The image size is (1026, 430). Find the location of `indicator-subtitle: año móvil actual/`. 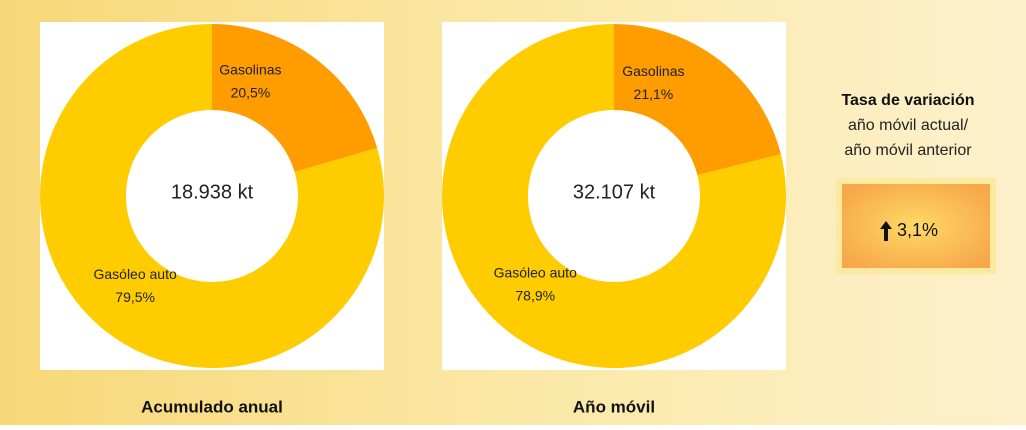

indicator-subtitle: año móvil actual/ is located at coordinates (908, 125).